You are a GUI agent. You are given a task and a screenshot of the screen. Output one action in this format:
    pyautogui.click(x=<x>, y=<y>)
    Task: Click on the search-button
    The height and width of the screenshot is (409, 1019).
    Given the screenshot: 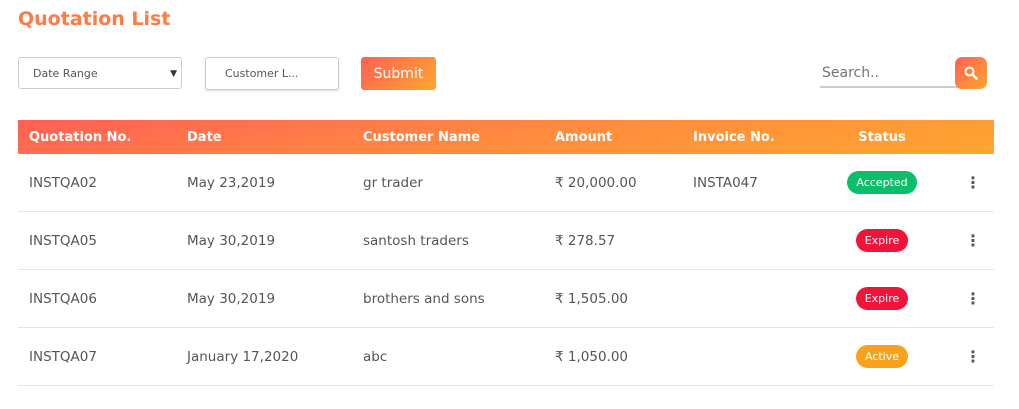 What is the action you would take?
    pyautogui.click(x=971, y=73)
    